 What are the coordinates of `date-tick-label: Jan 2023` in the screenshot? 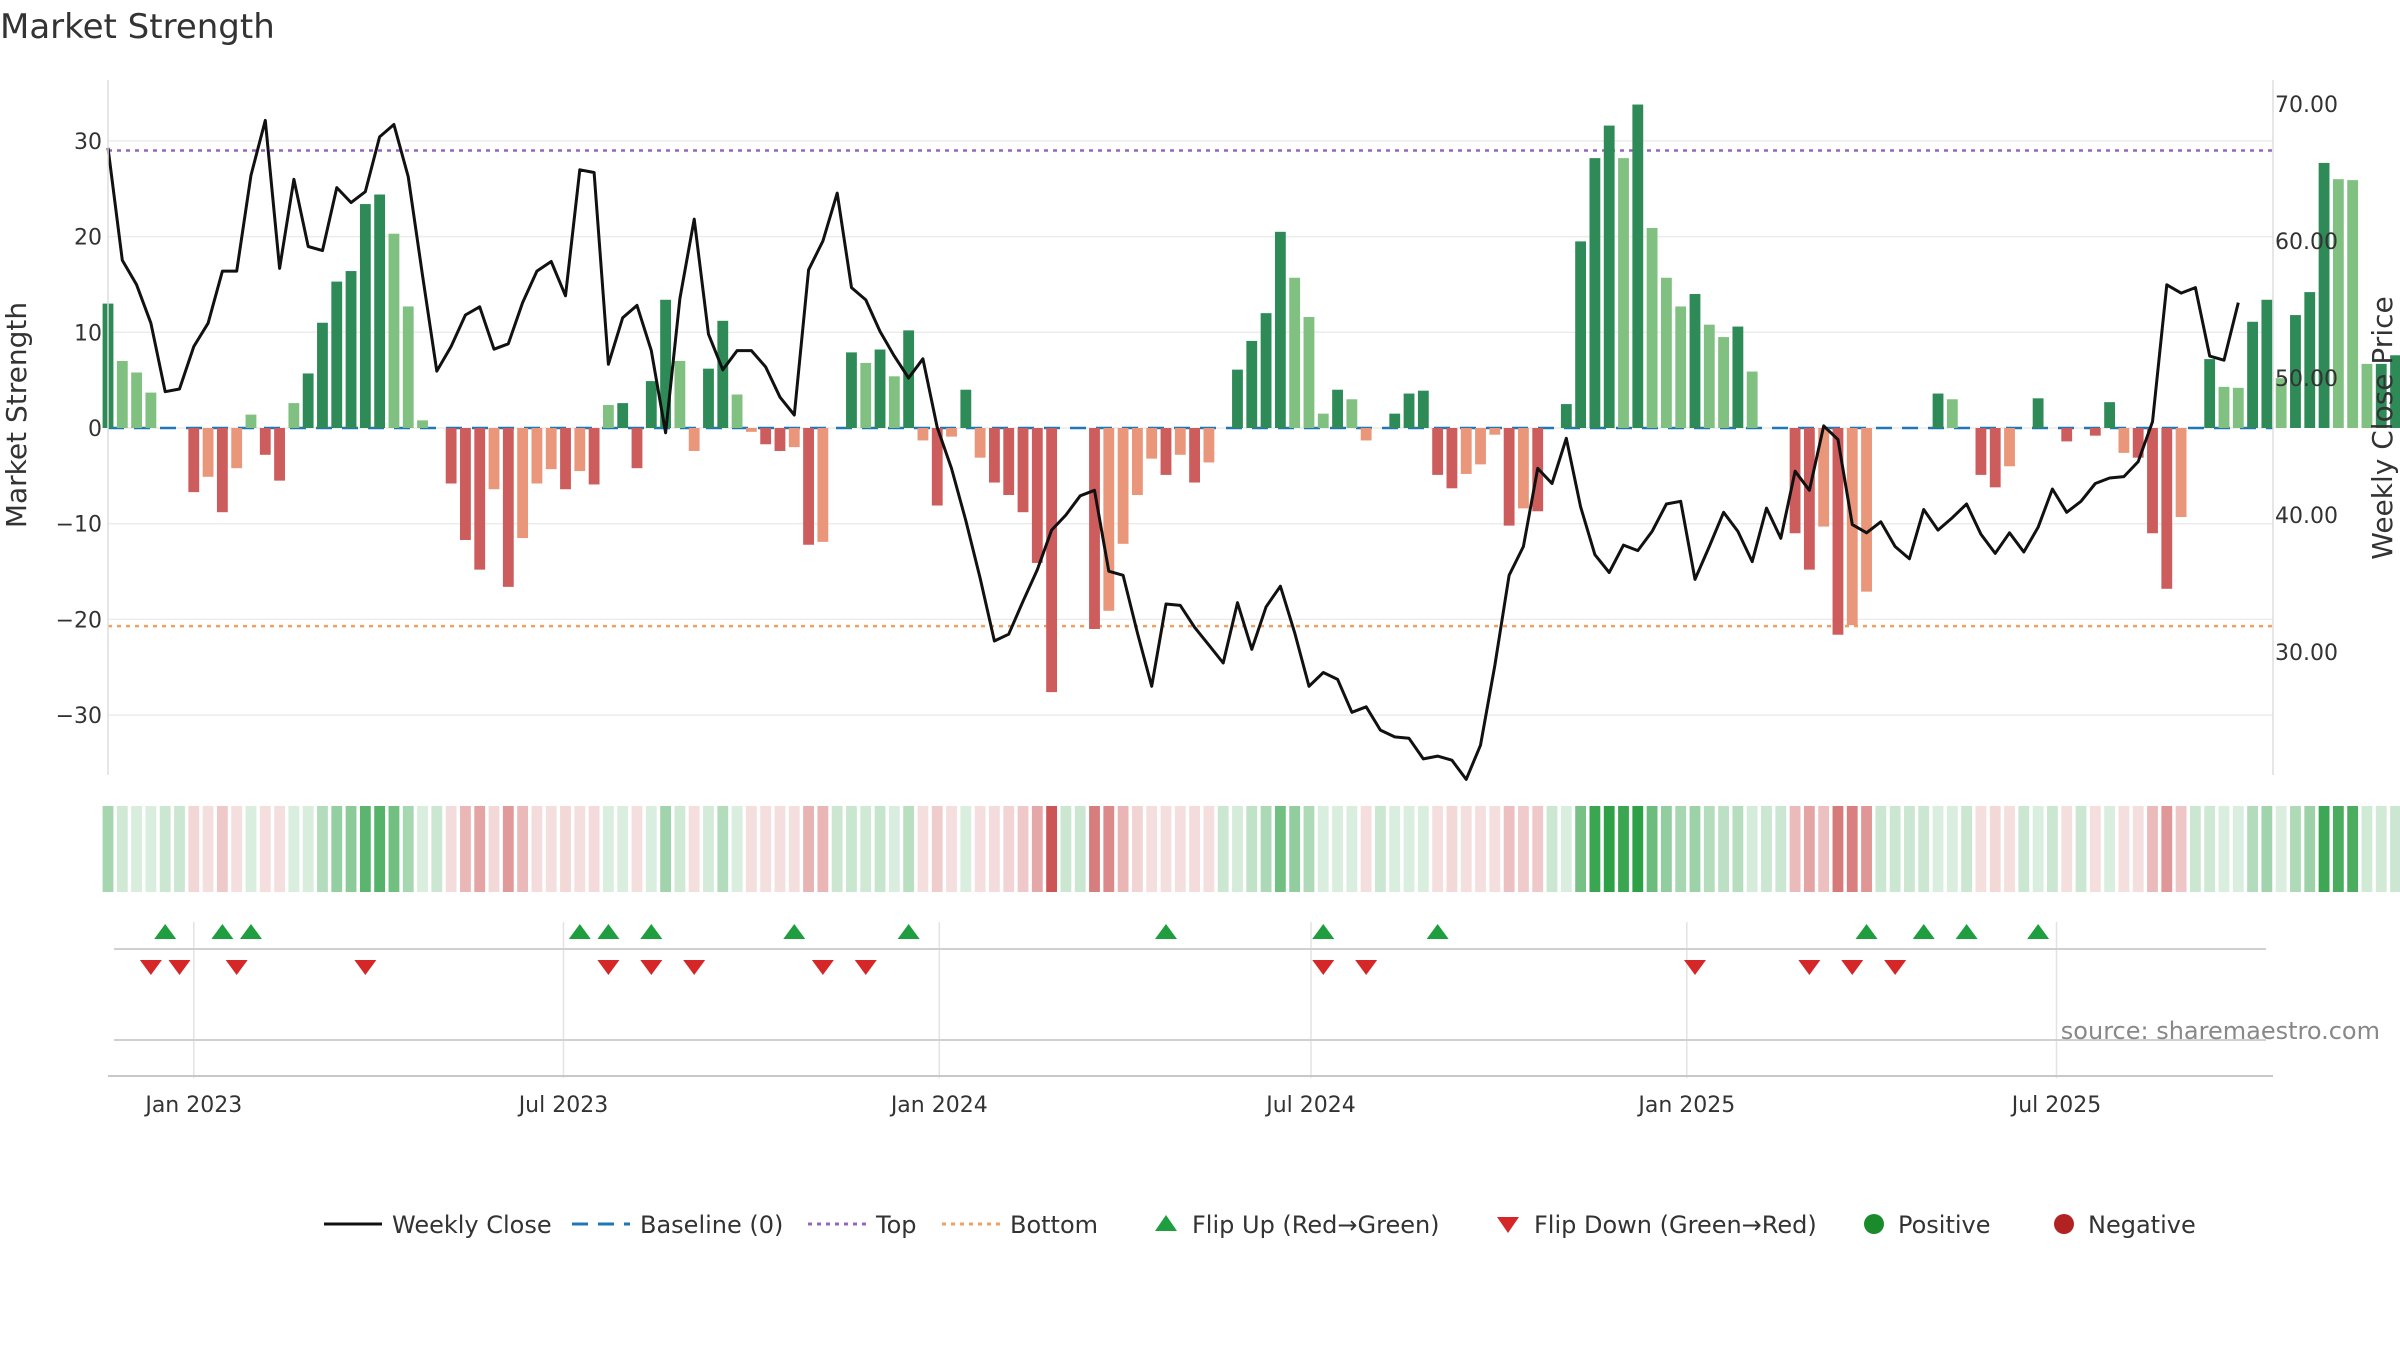 It's located at (192, 1105).